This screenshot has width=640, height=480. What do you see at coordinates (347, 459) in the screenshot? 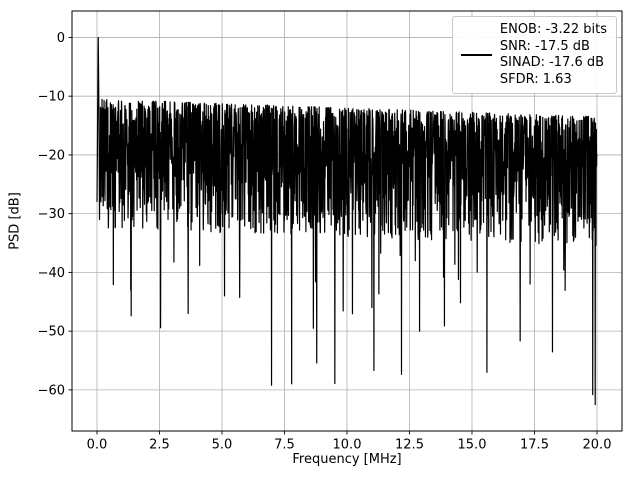
I see `x-axis-label: Frequency [MHz]` at bounding box center [347, 459].